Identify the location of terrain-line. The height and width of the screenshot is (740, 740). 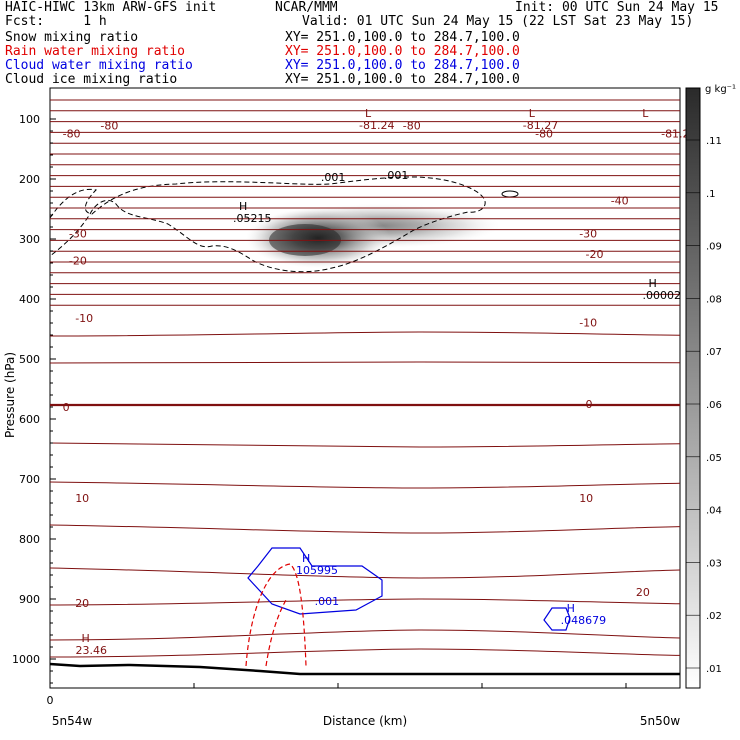
(364, 669).